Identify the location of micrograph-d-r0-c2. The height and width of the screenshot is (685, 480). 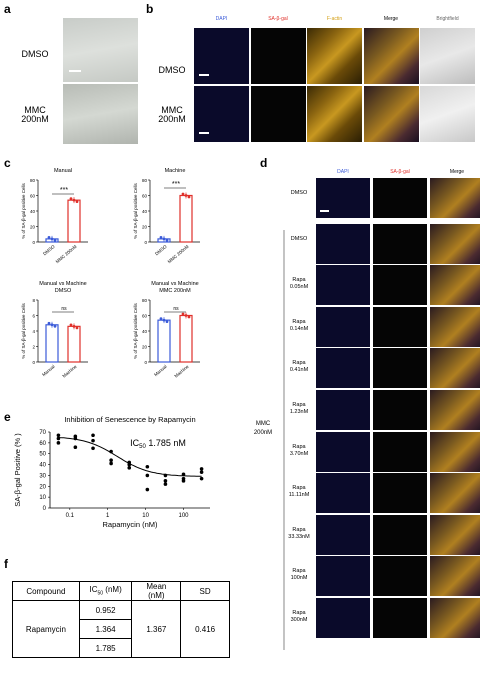
(455, 198).